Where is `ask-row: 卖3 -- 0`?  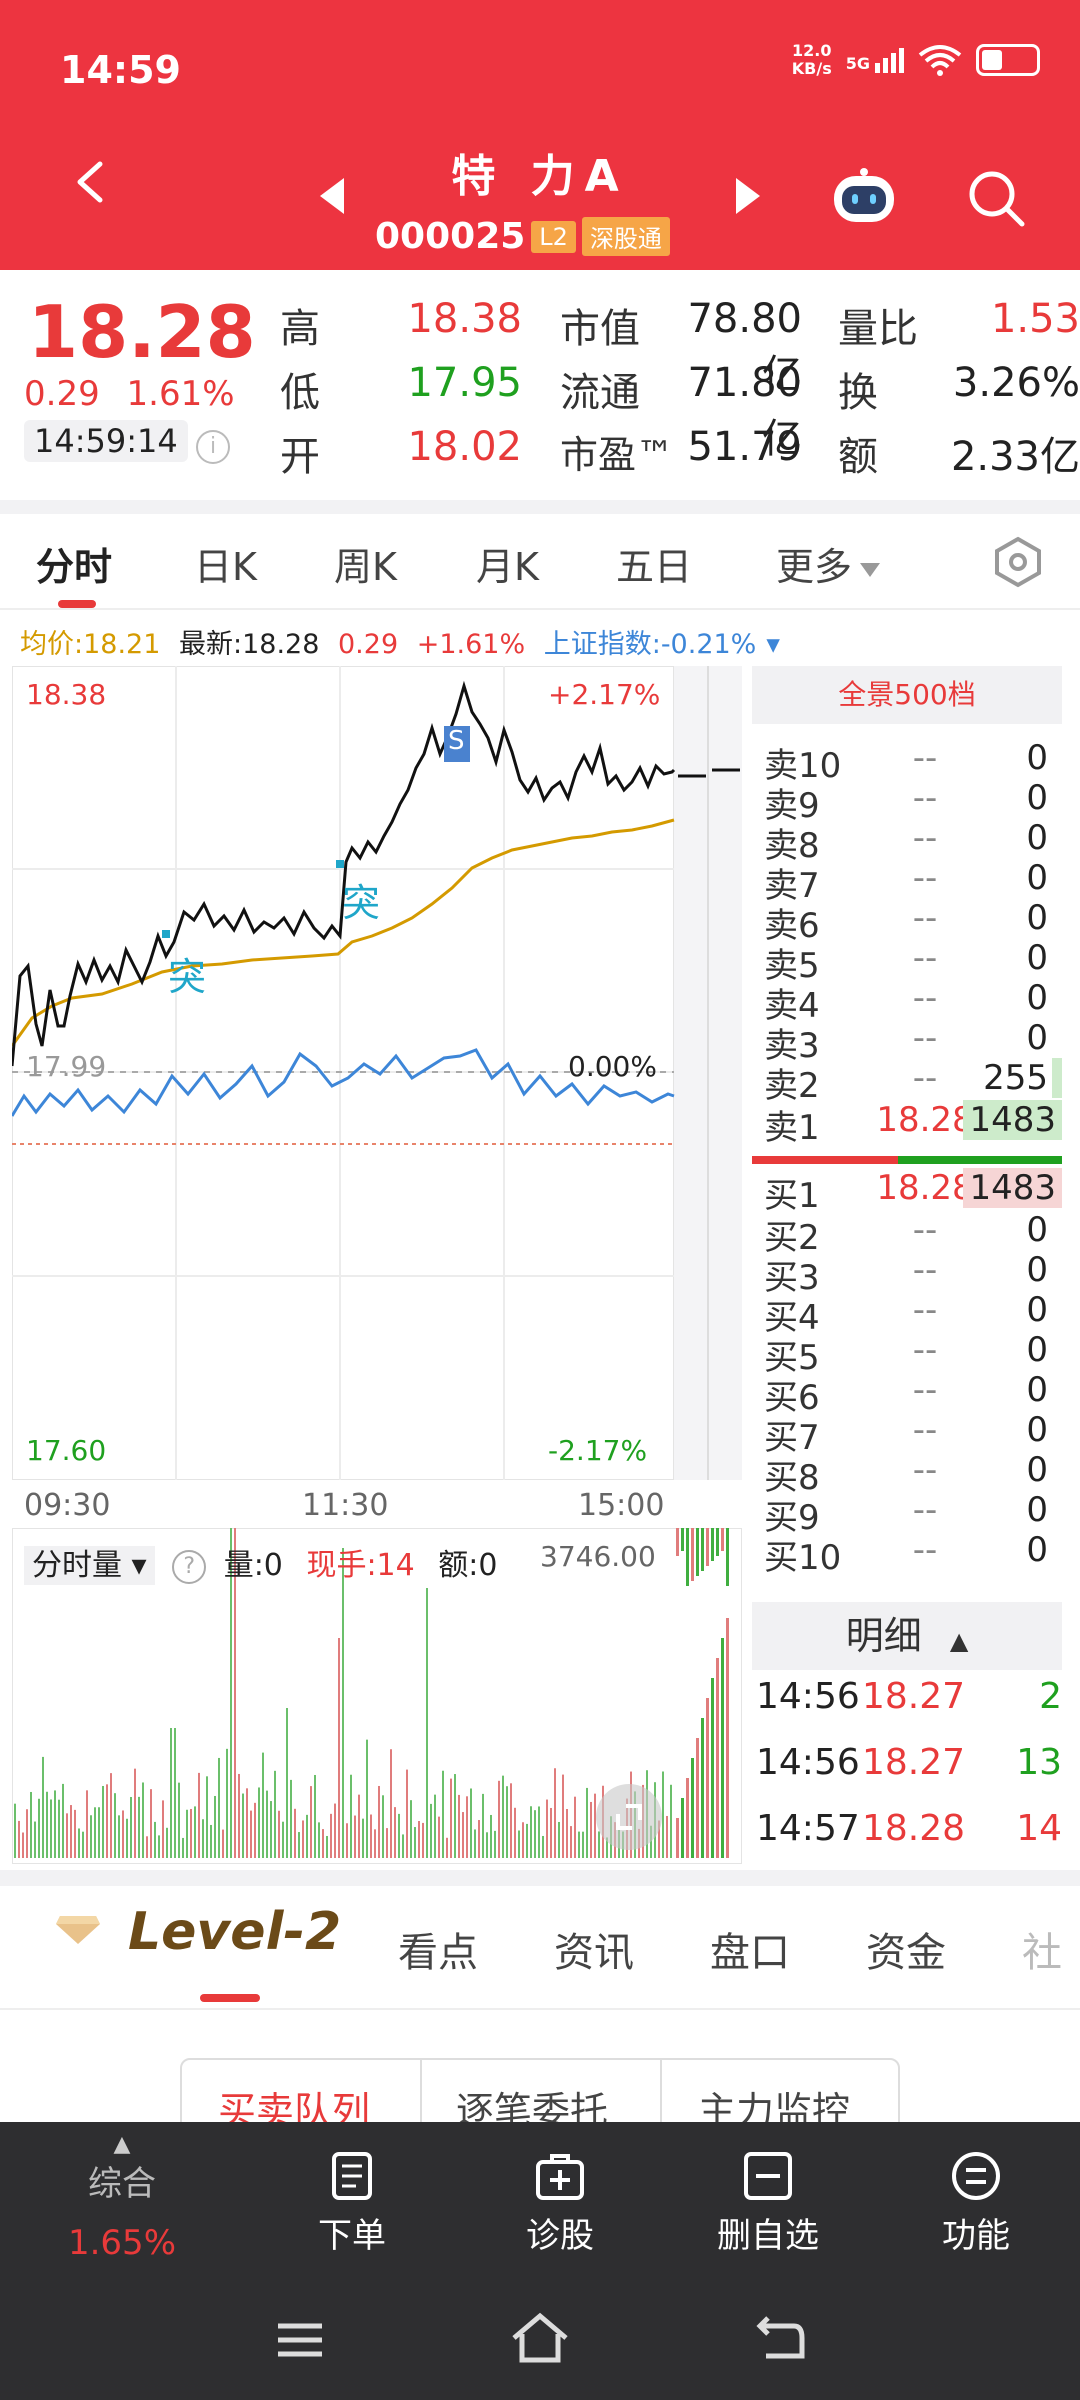
ask-row: 卖3 -- 0 is located at coordinates (914, 1042).